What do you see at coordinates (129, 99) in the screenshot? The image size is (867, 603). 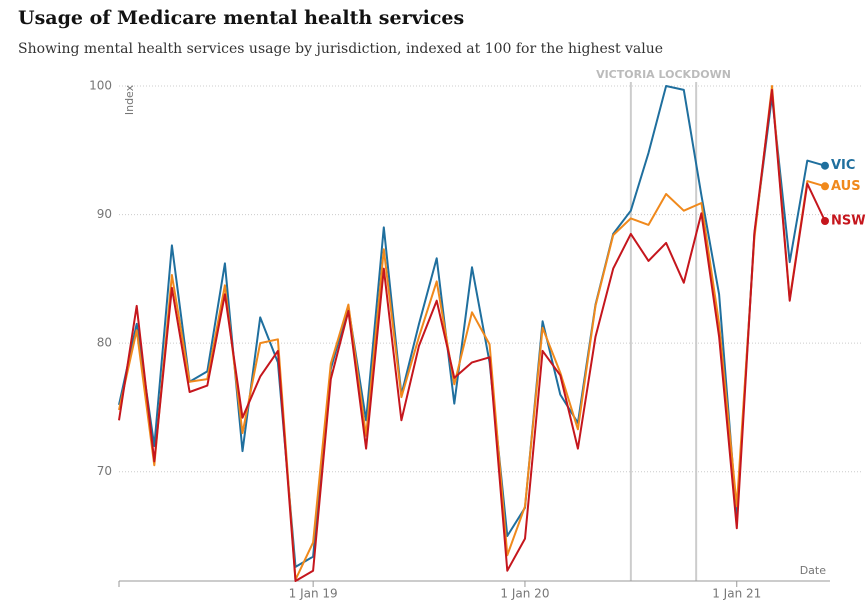 I see `y-axis-label: Index` at bounding box center [129, 99].